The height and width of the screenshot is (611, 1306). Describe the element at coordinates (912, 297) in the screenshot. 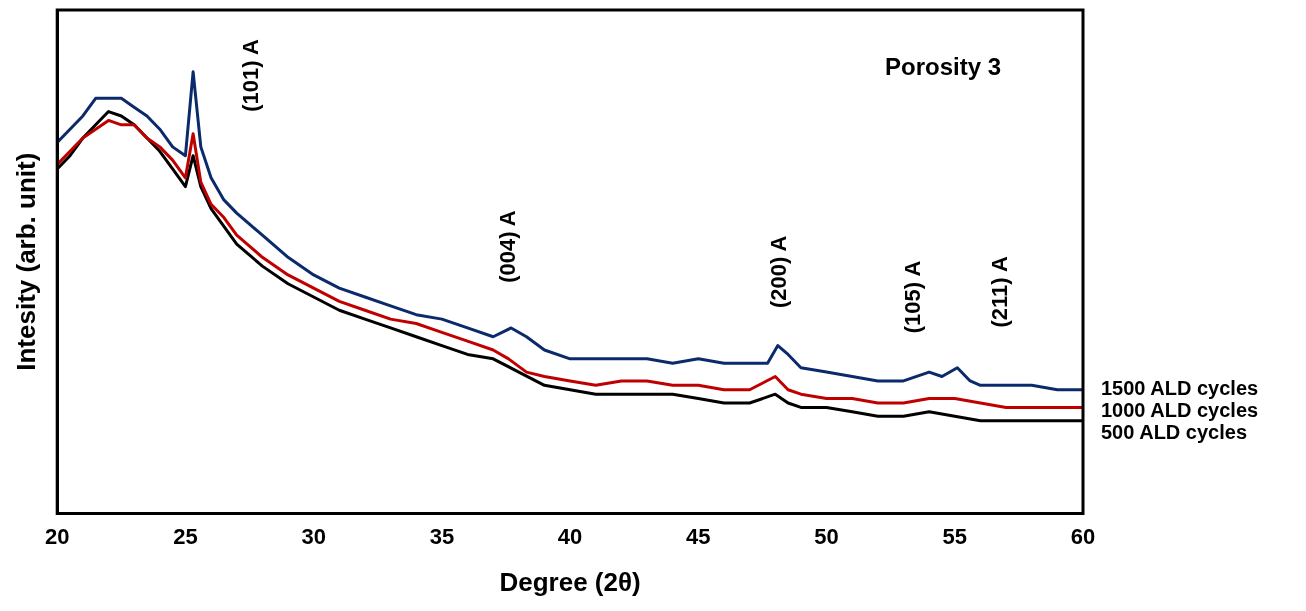

I see `annotation: (105) A` at that location.